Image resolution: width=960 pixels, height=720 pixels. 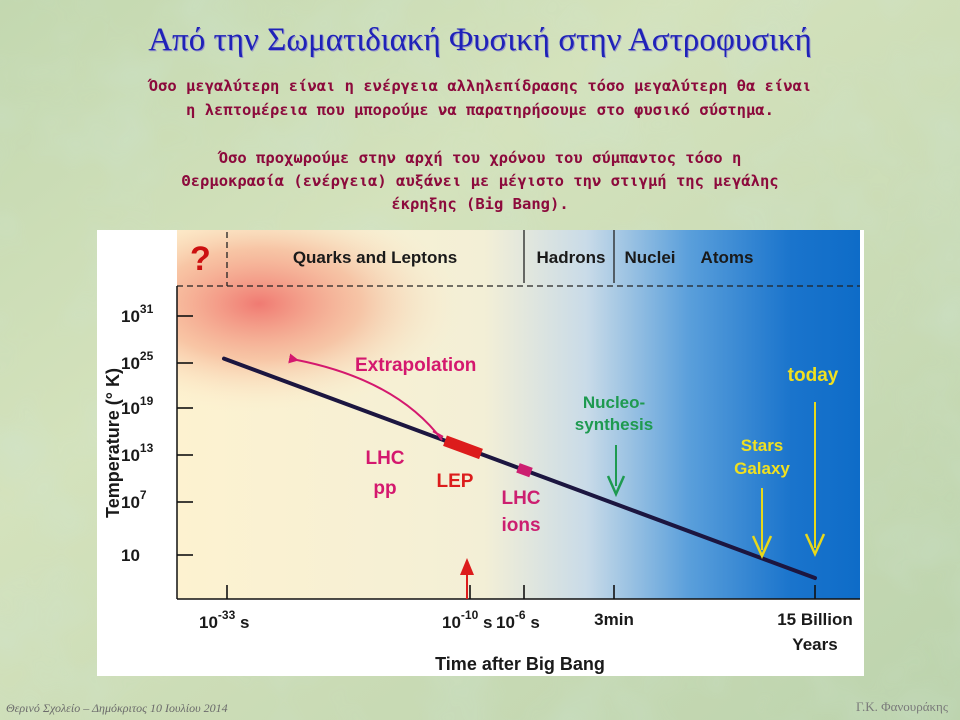 What do you see at coordinates (520, 664) in the screenshot?
I see `x-axis-title: Time after Big Bang` at bounding box center [520, 664].